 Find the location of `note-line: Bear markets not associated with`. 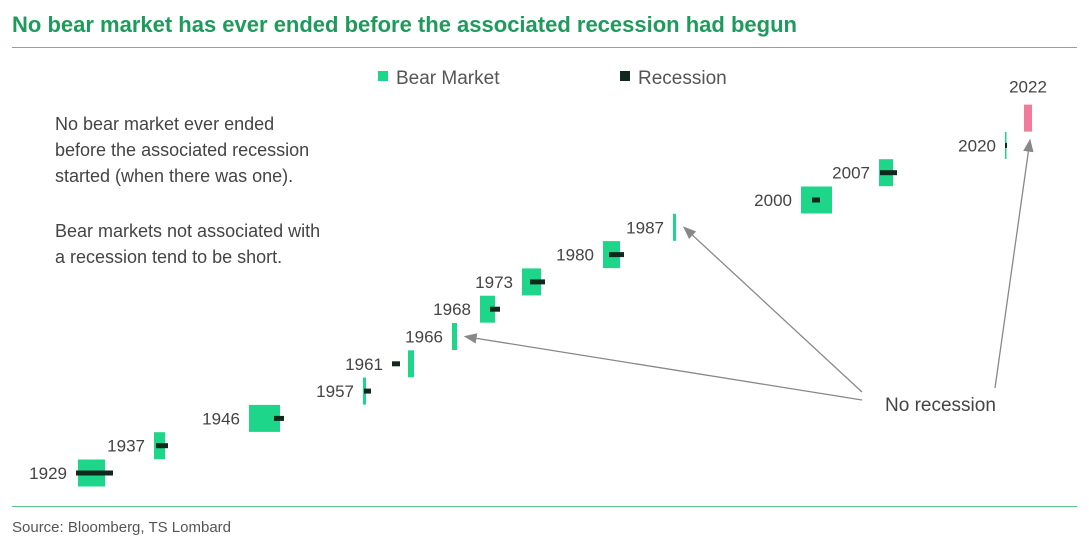

note-line: Bear markets not associated with is located at coordinates (188, 231).